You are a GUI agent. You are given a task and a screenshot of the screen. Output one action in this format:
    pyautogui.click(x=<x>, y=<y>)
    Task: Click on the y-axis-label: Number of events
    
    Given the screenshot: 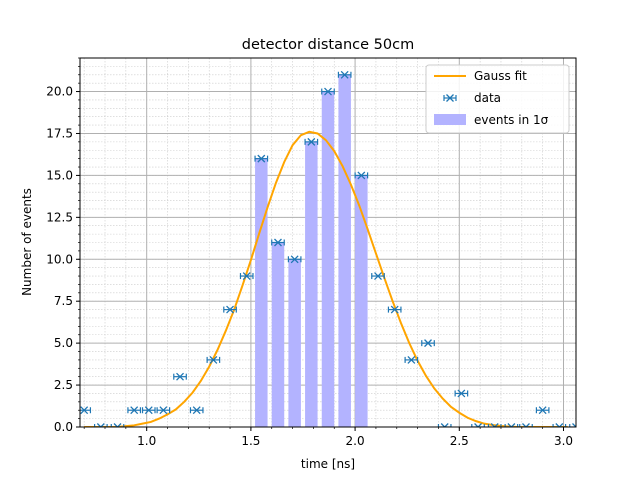 What is the action you would take?
    pyautogui.click(x=27, y=242)
    